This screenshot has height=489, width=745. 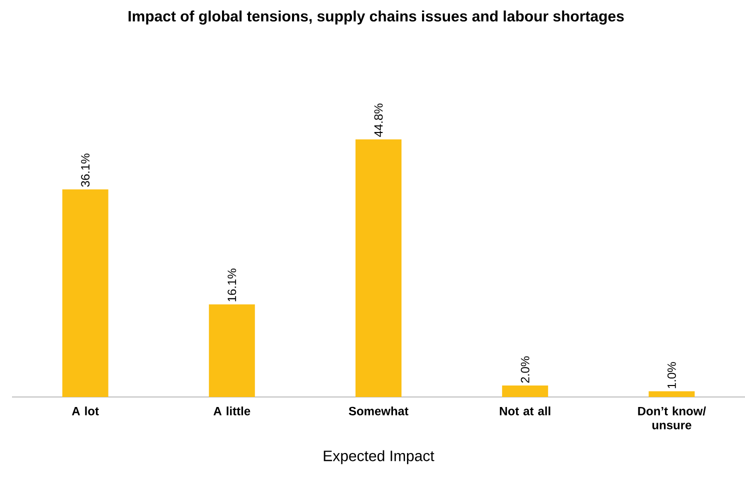 I want to click on data-label: 2.0%, so click(x=525, y=369).